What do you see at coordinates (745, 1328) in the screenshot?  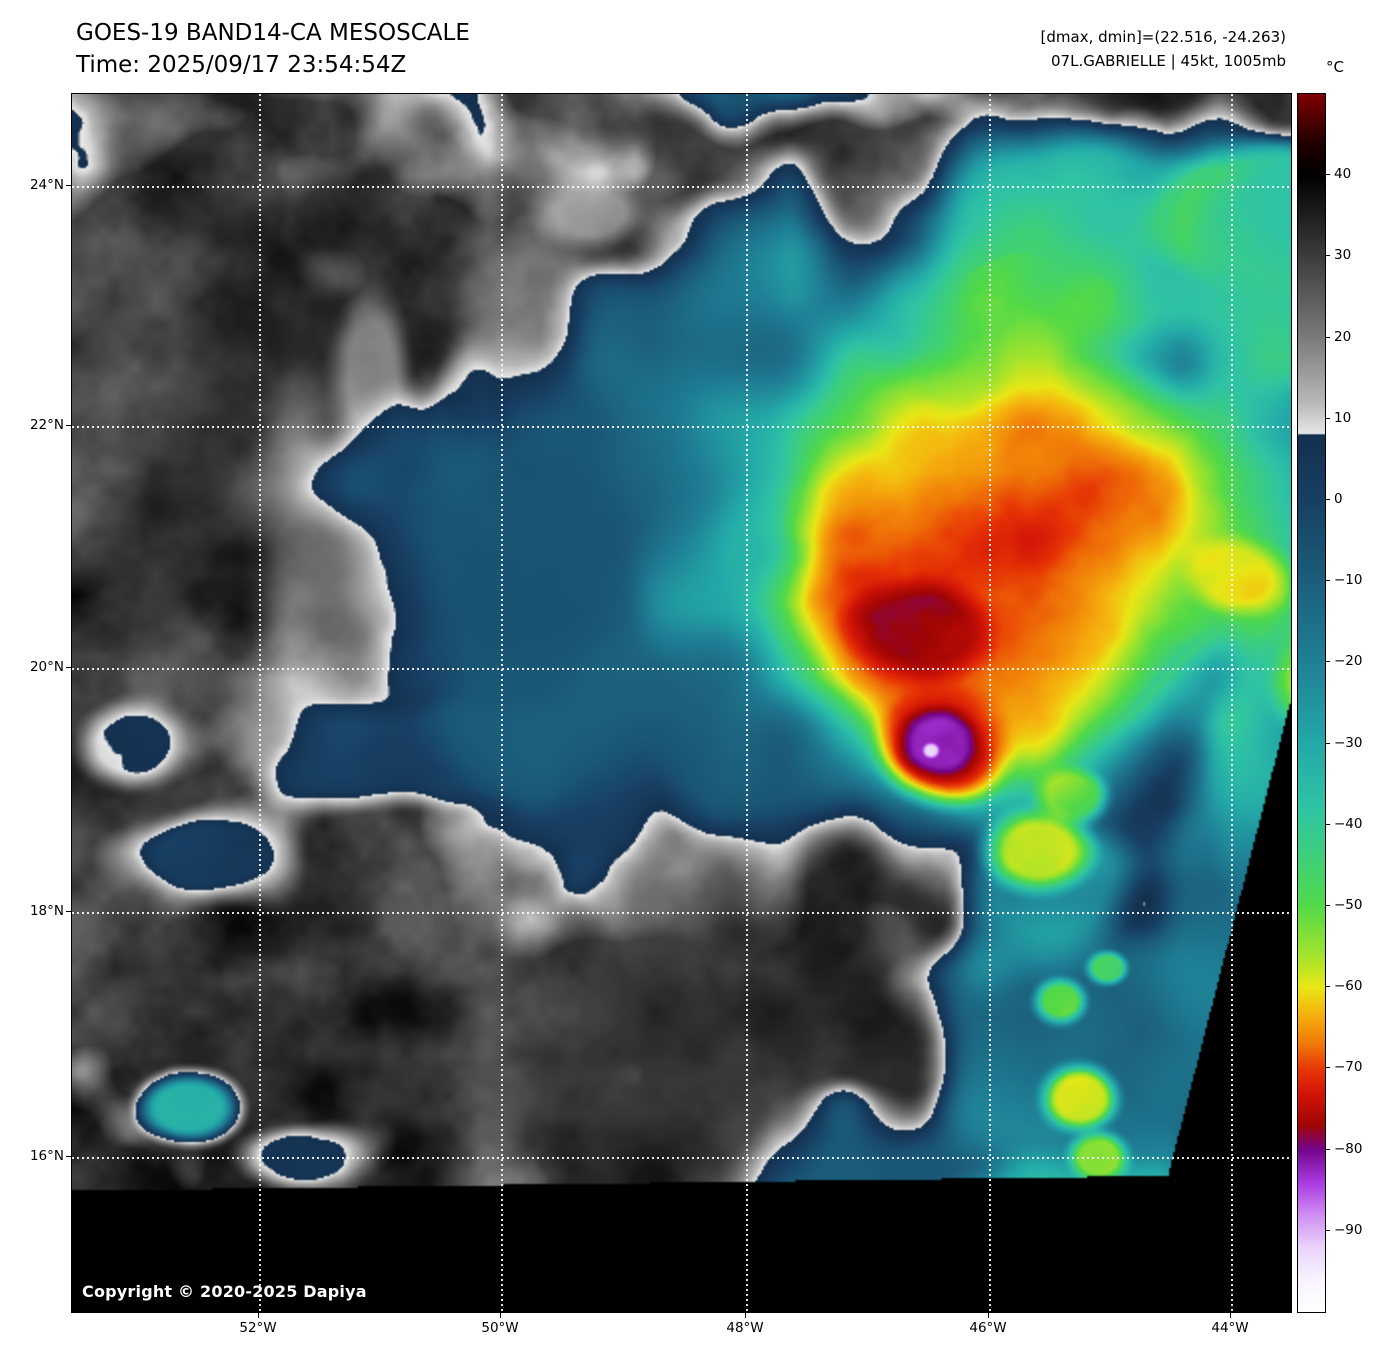 I see `lon-tick-label: 48°W` at bounding box center [745, 1328].